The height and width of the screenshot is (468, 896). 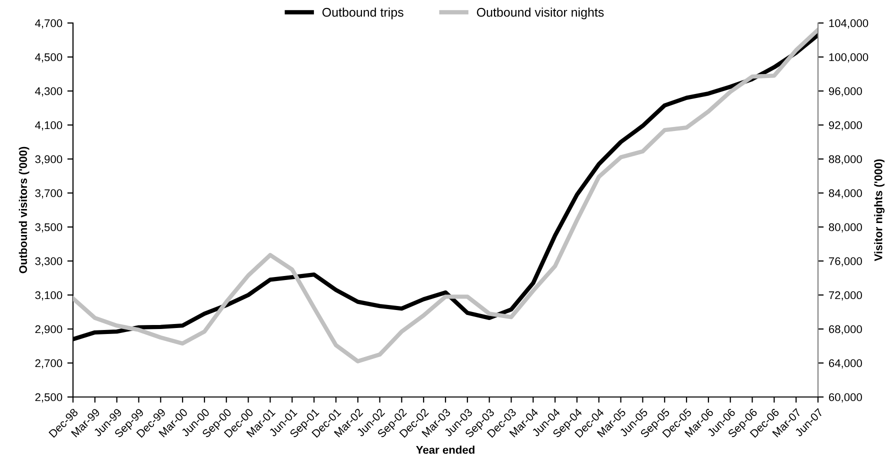 I want to click on y2-tick-label: 92,000, so click(x=845, y=125).